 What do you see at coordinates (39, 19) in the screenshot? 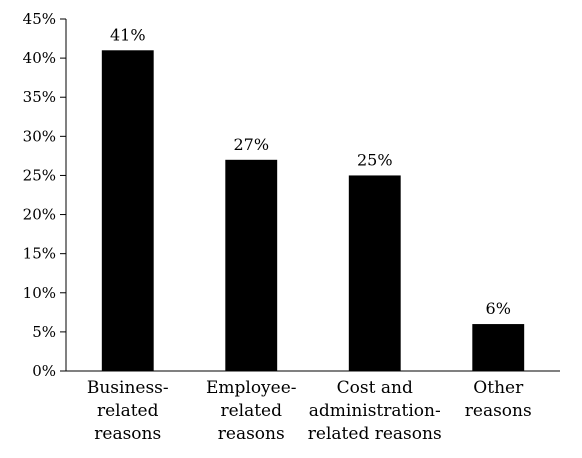
I see `y-tick-label: 45%` at bounding box center [39, 19].